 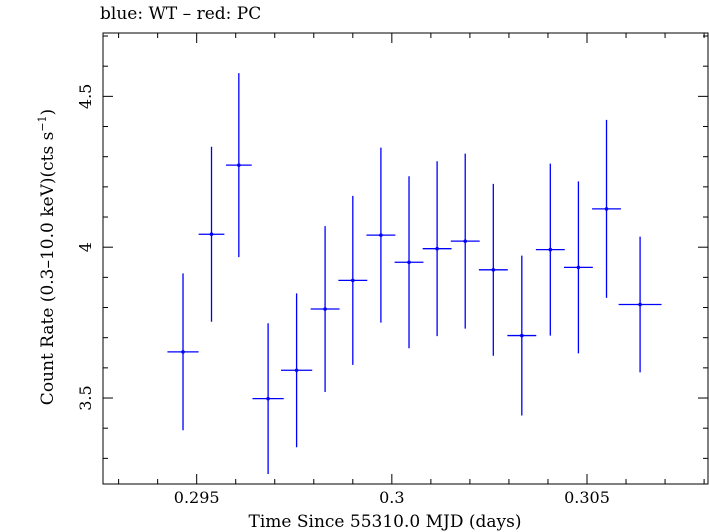 What do you see at coordinates (197, 497) in the screenshot?
I see `x-tick-label: 0.295` at bounding box center [197, 497].